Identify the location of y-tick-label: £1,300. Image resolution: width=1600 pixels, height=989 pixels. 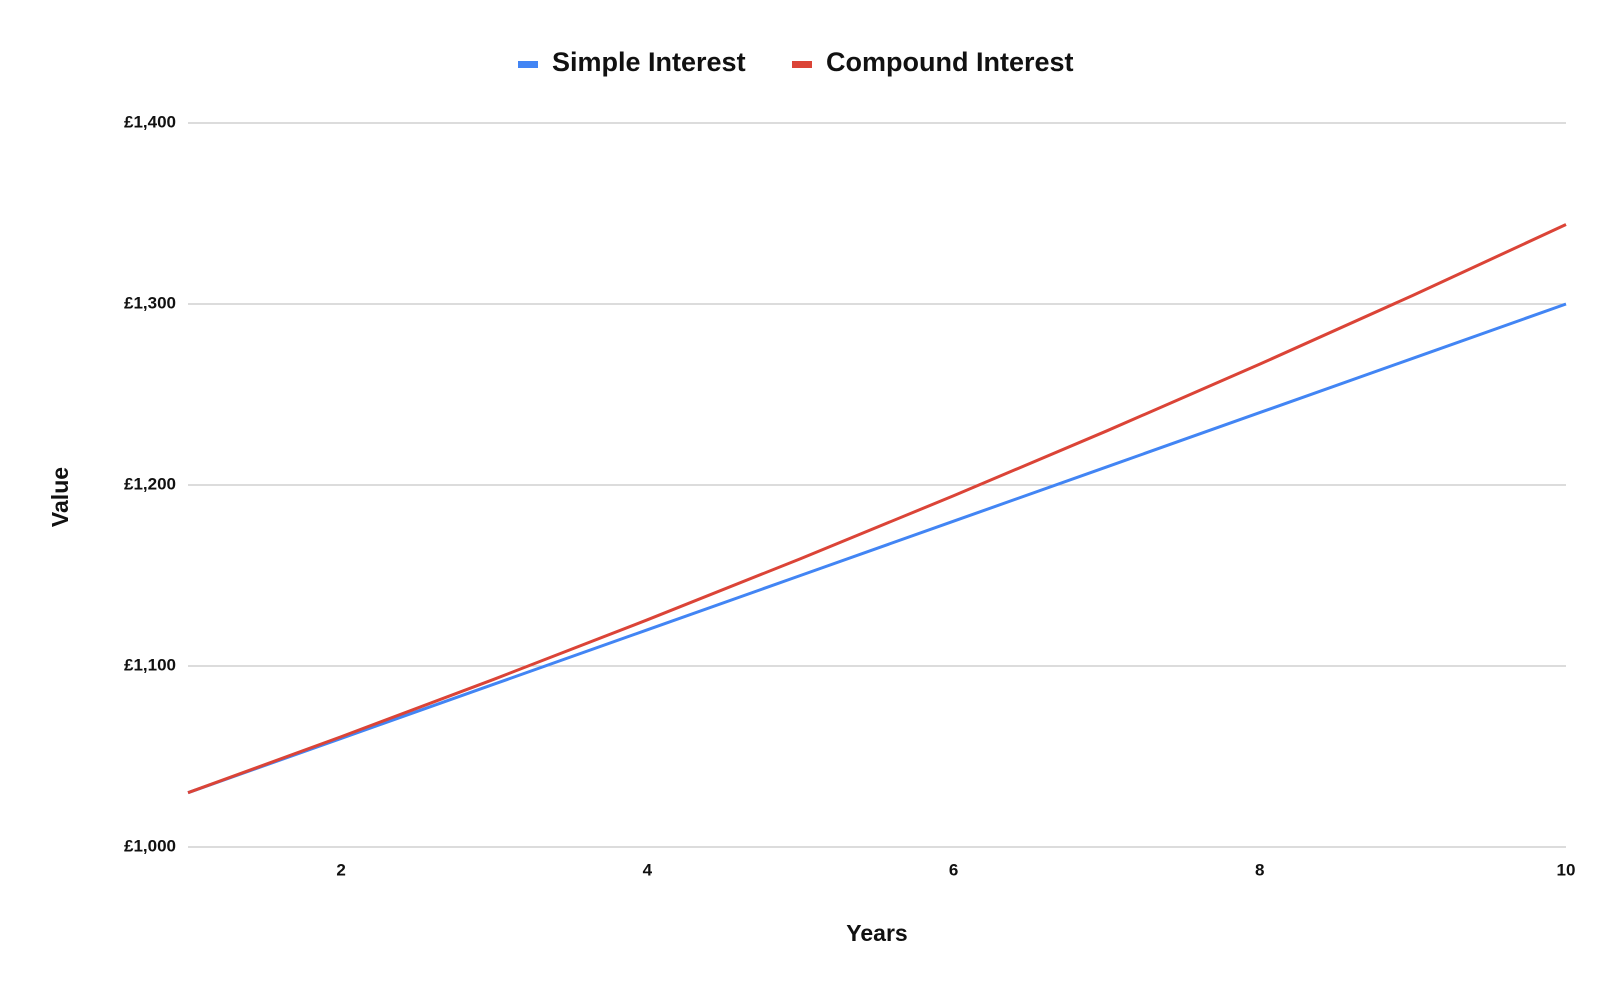
(150, 302).